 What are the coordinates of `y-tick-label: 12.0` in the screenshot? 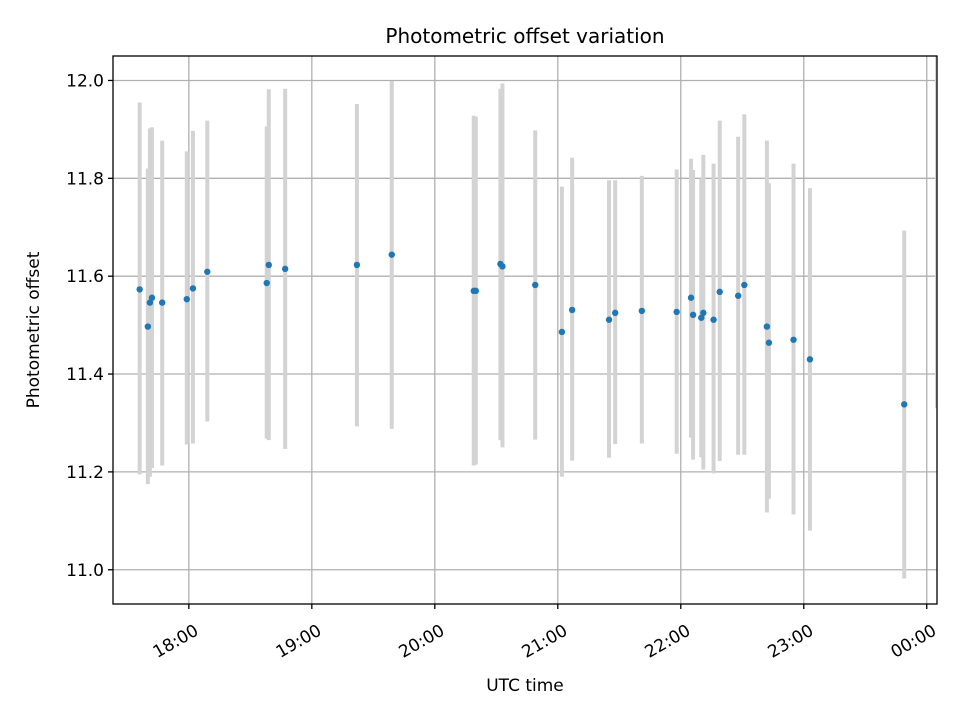 It's located at (85, 81).